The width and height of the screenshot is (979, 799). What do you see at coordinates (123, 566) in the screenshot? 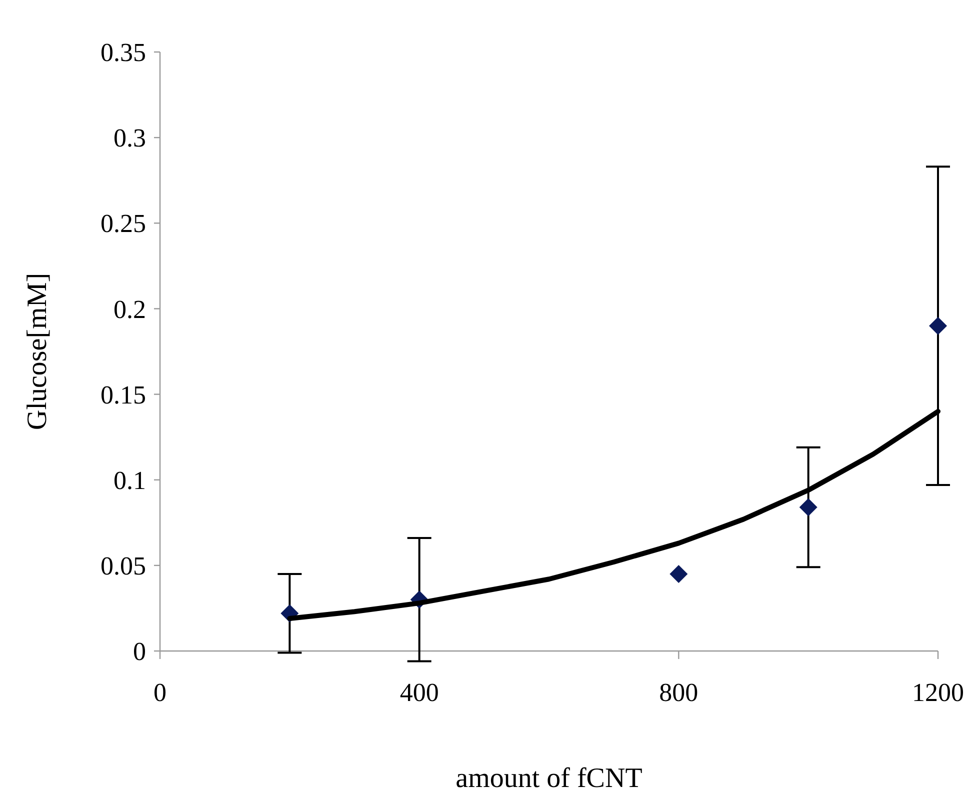
I see `y-tick-label: 0.05` at bounding box center [123, 566].